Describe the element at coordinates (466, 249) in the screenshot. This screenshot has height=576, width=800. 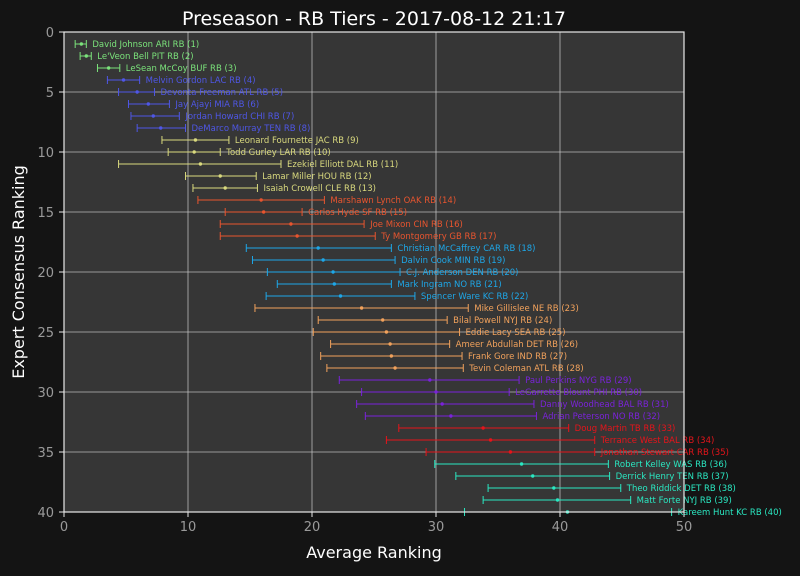
I see `player-label: Christian McCaffrey CAR RB (18)` at that location.